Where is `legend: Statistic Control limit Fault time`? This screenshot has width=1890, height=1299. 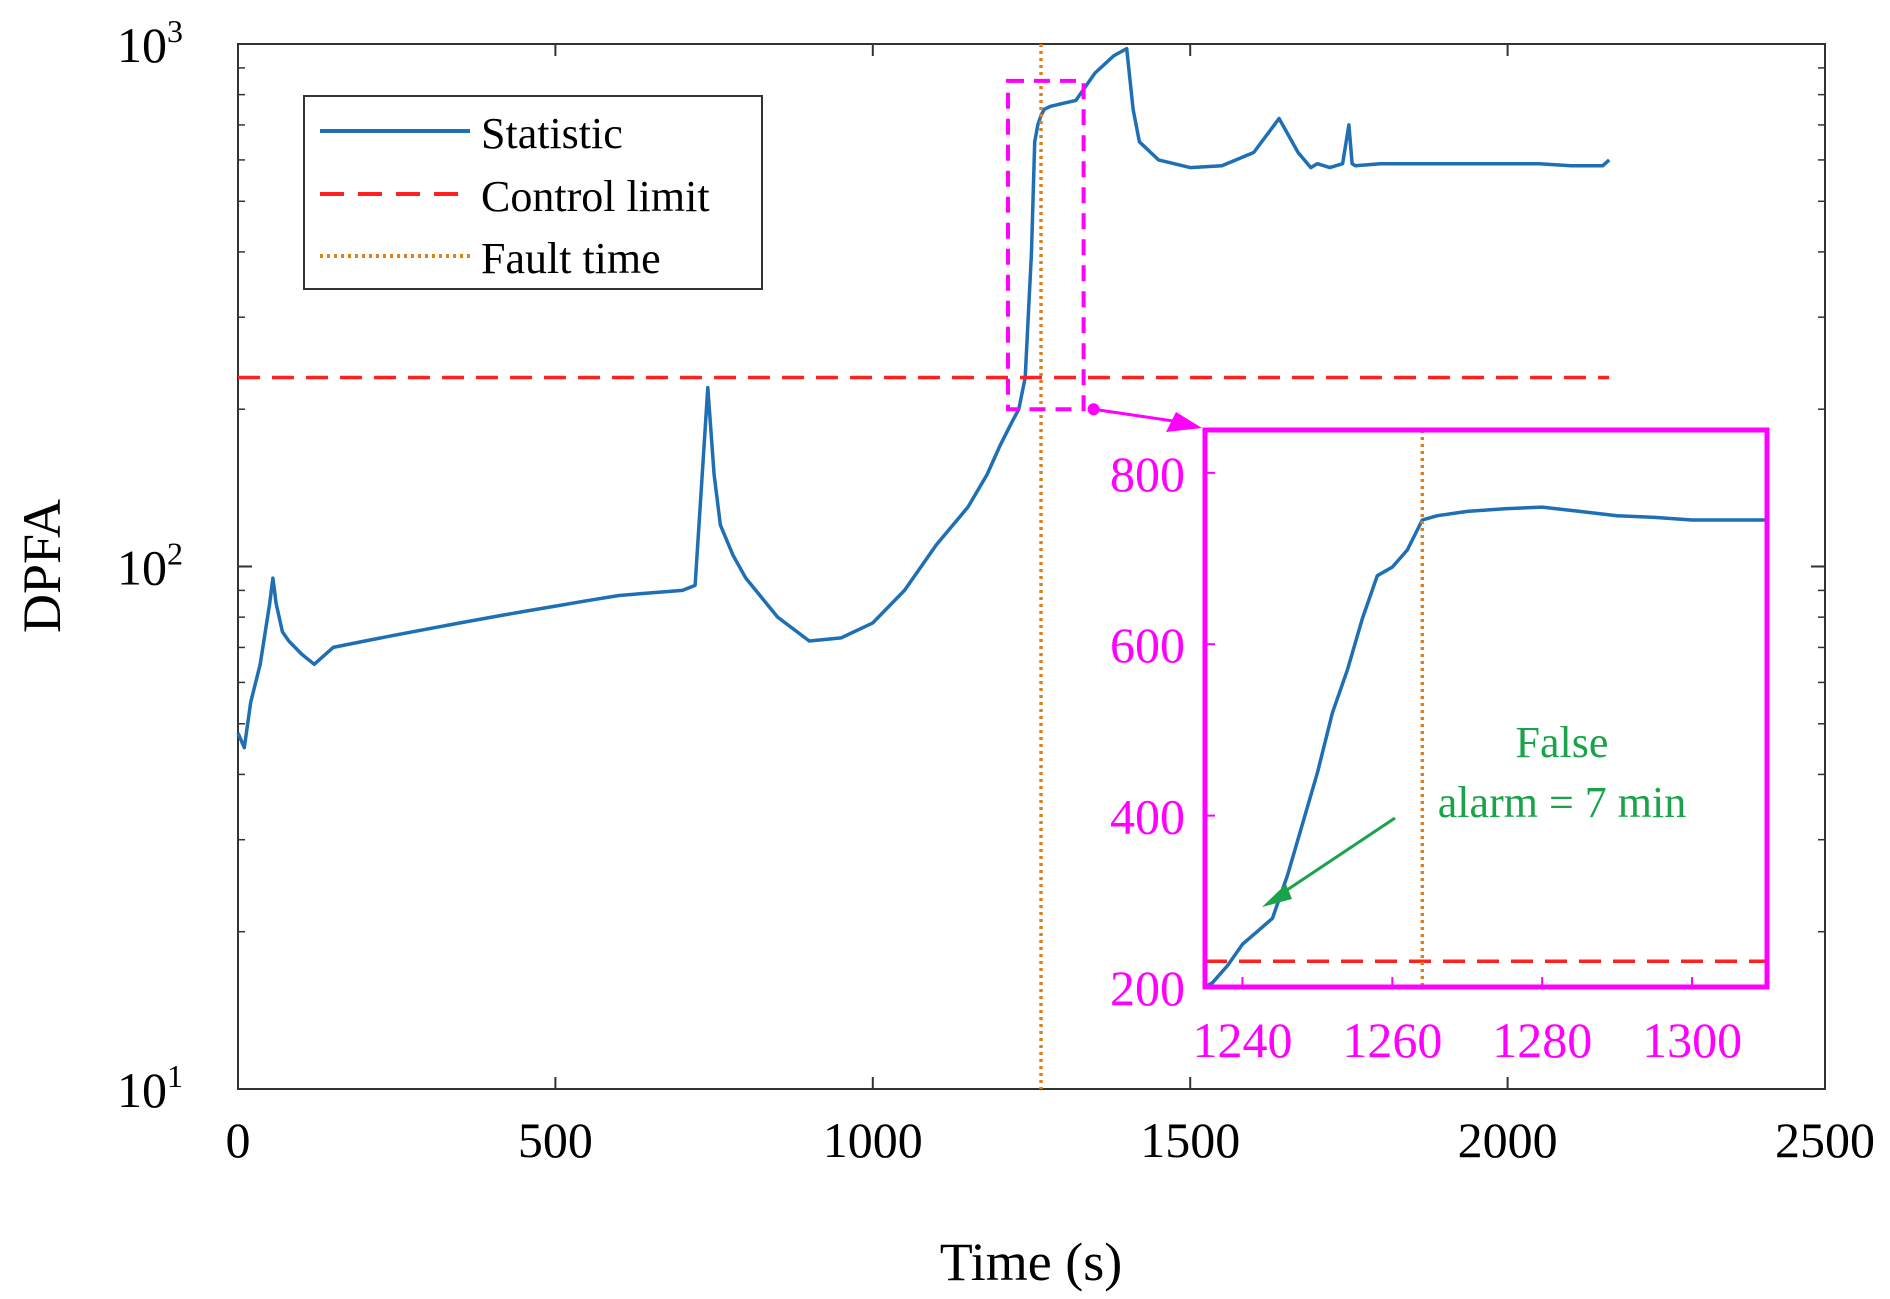 legend: Statistic Control limit Fault time is located at coordinates (533, 192).